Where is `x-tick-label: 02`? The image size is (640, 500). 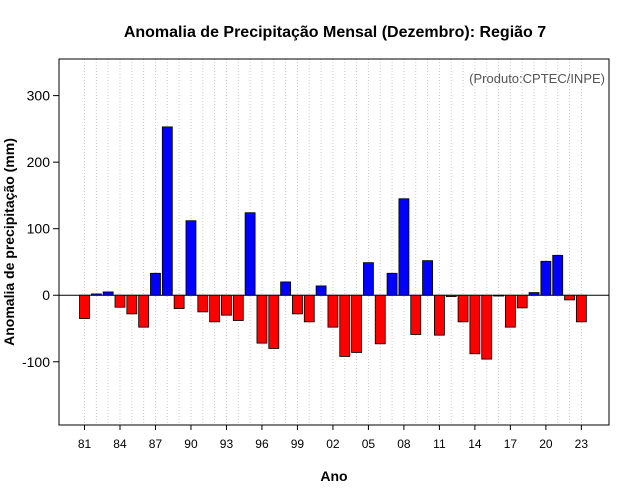
x-tick-label: 02 is located at coordinates (333, 444).